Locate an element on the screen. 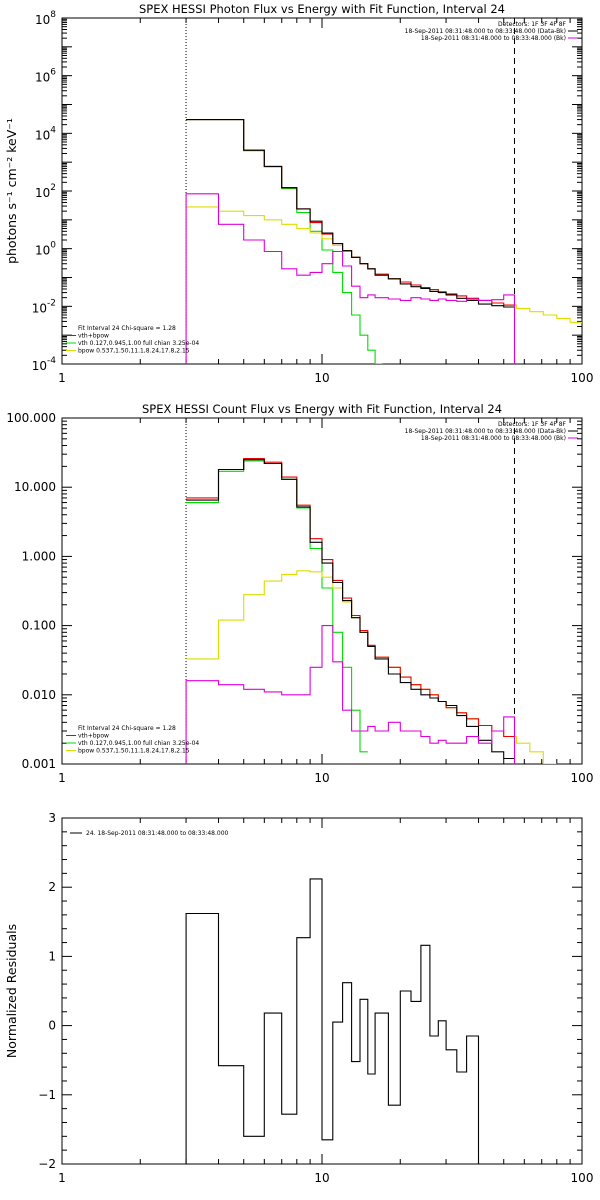 The image size is (600, 1200). y-tick-label: −1 is located at coordinates (47, 1095).